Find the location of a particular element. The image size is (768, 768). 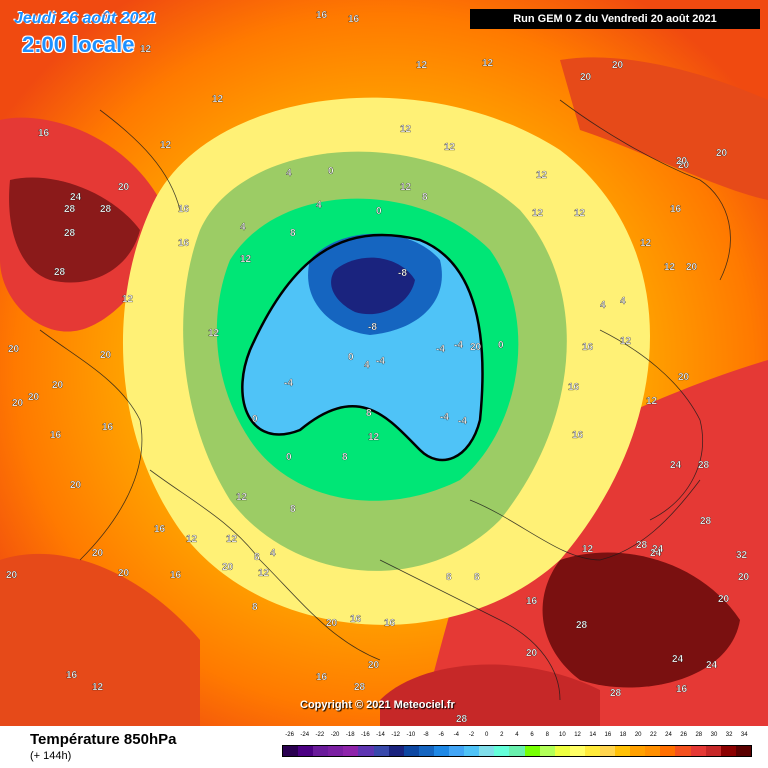

scale-label: -20 is located at coordinates (335, 735).